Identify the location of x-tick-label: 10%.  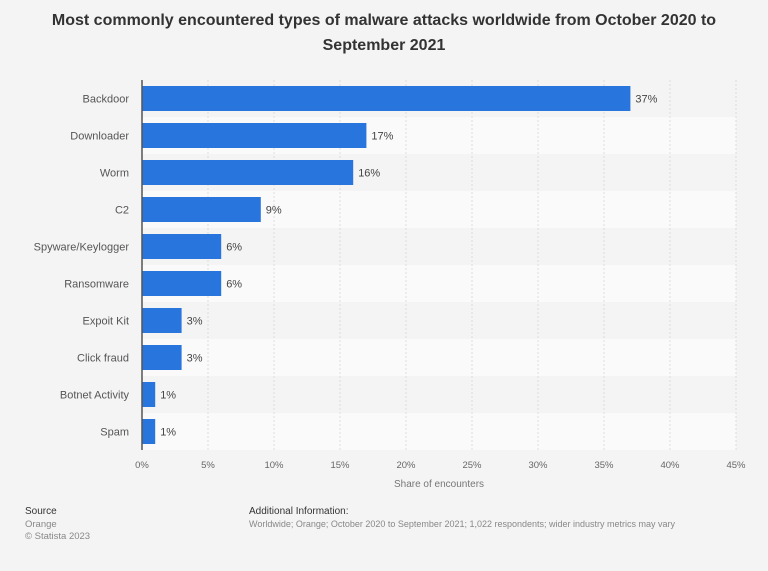
(274, 465).